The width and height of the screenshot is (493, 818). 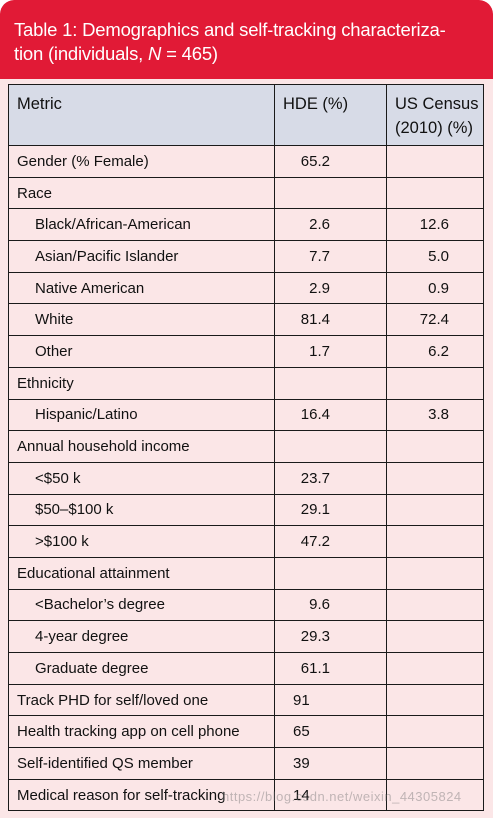 What do you see at coordinates (141, 605) in the screenshot?
I see `row-label: <Bachelor’s degree` at bounding box center [141, 605].